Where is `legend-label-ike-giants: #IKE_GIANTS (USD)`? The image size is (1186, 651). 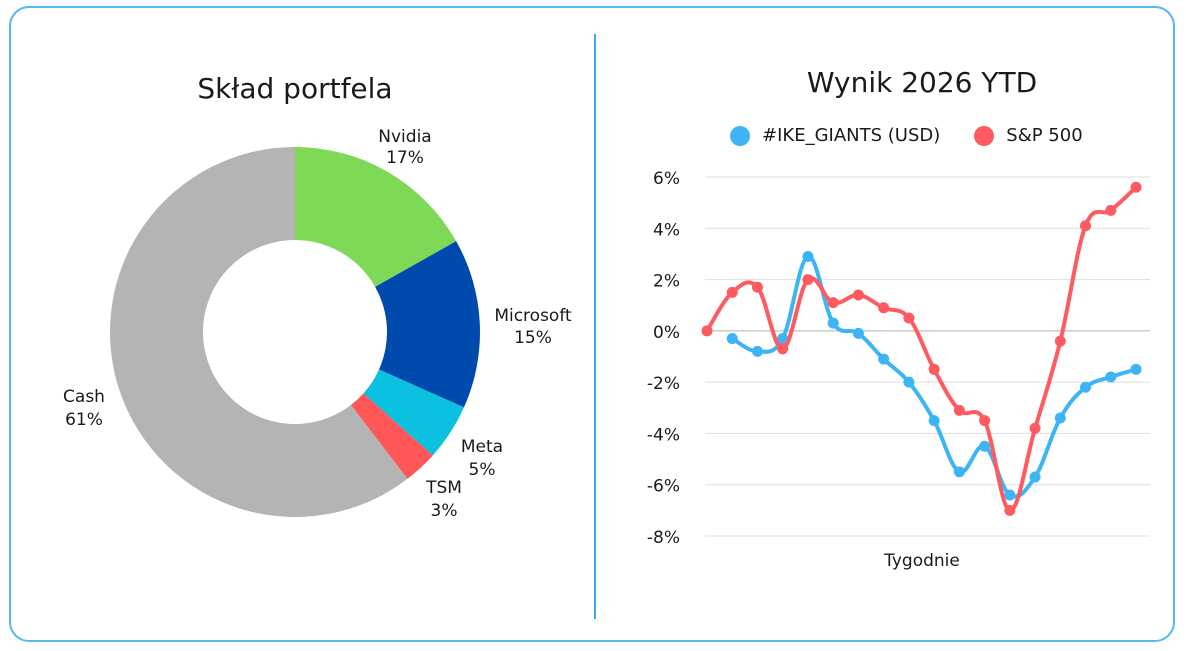 legend-label-ike-giants: #IKE_GIANTS (USD) is located at coordinates (851, 135).